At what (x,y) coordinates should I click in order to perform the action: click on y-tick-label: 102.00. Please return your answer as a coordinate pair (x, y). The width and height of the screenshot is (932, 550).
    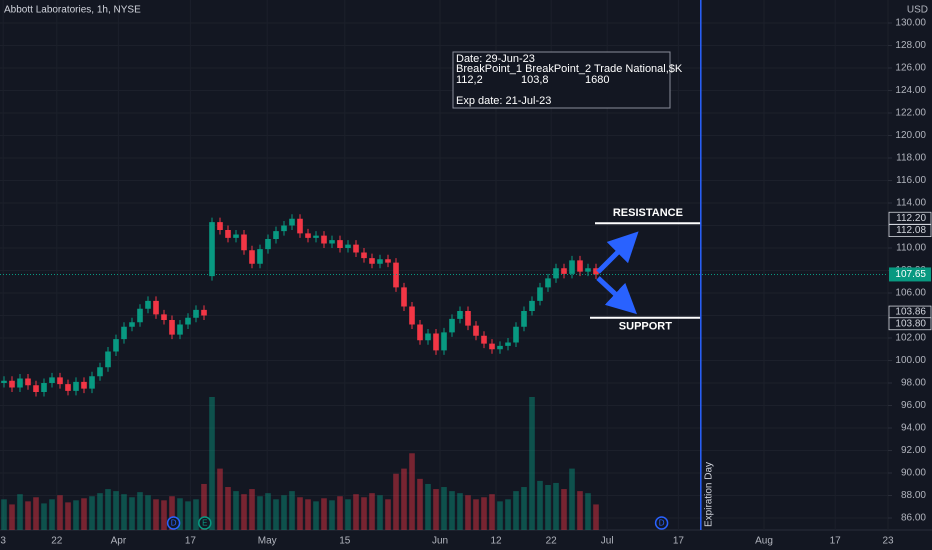
    Looking at the image, I should click on (910, 338).